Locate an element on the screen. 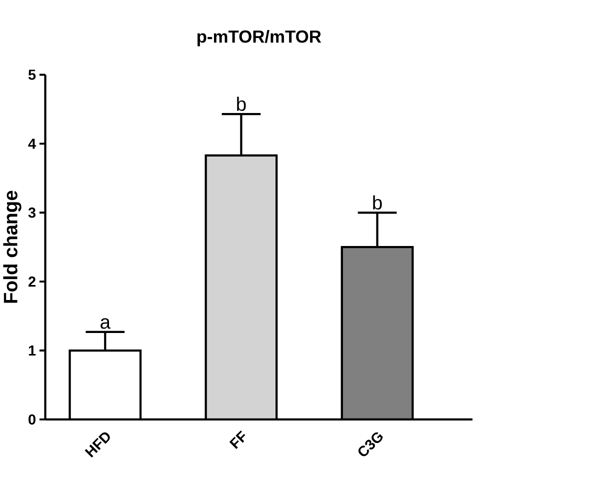  y-tick-label: 2 is located at coordinates (32, 281).